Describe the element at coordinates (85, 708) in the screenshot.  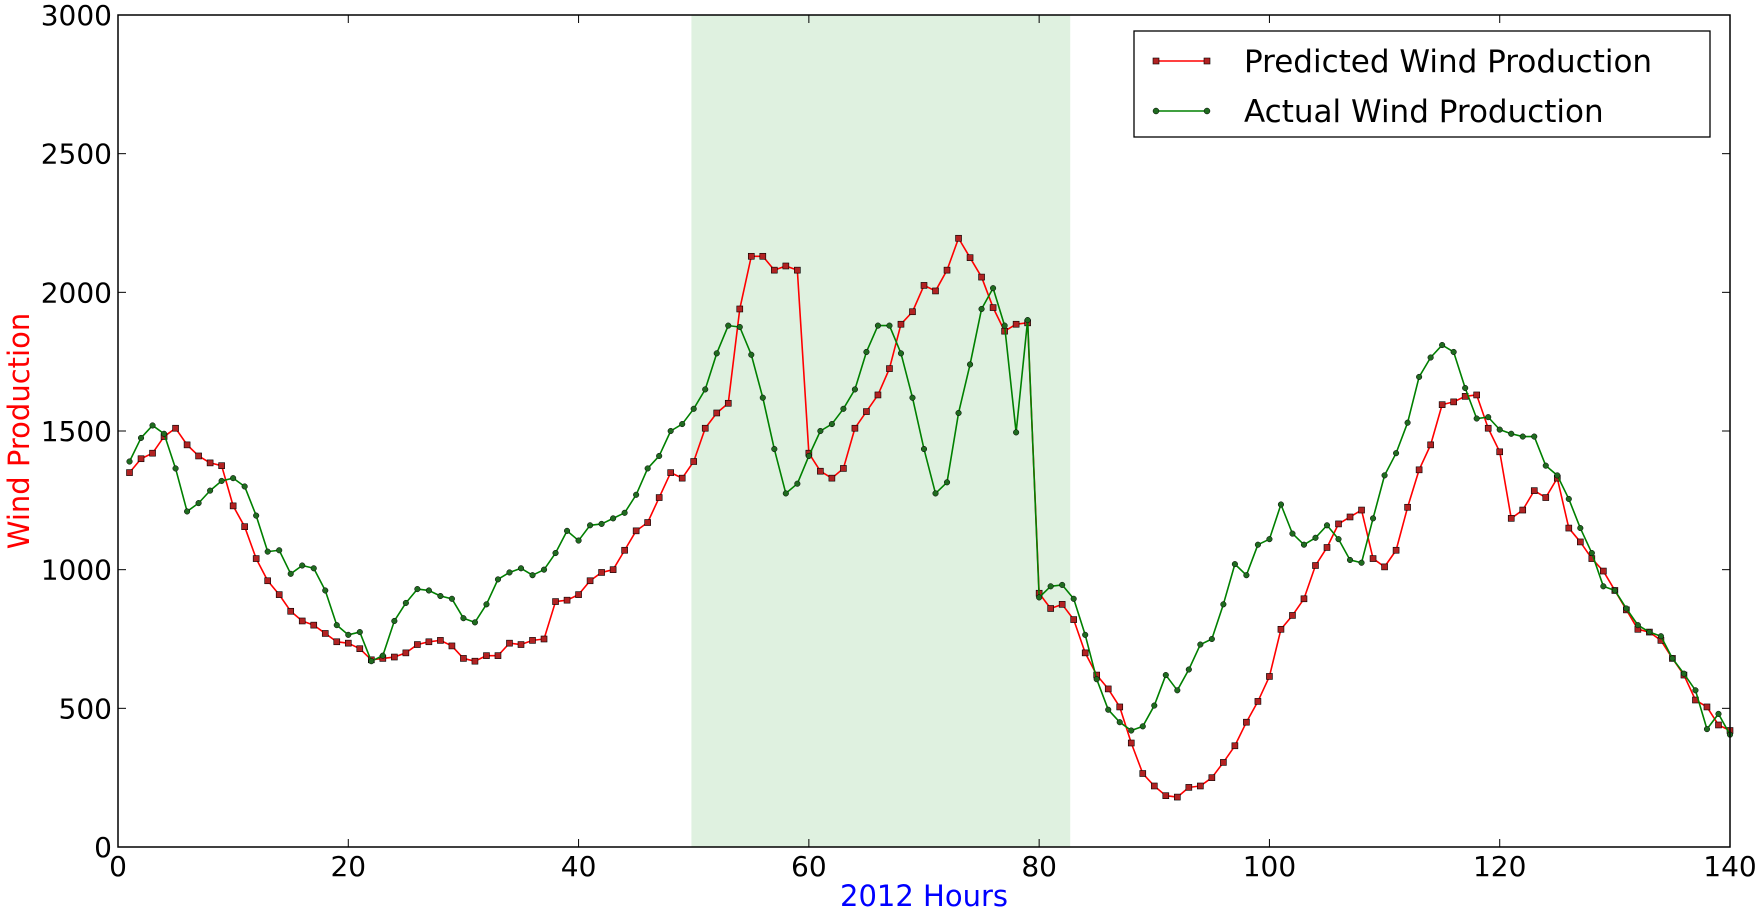
I see `y-tick-label: 500` at that location.